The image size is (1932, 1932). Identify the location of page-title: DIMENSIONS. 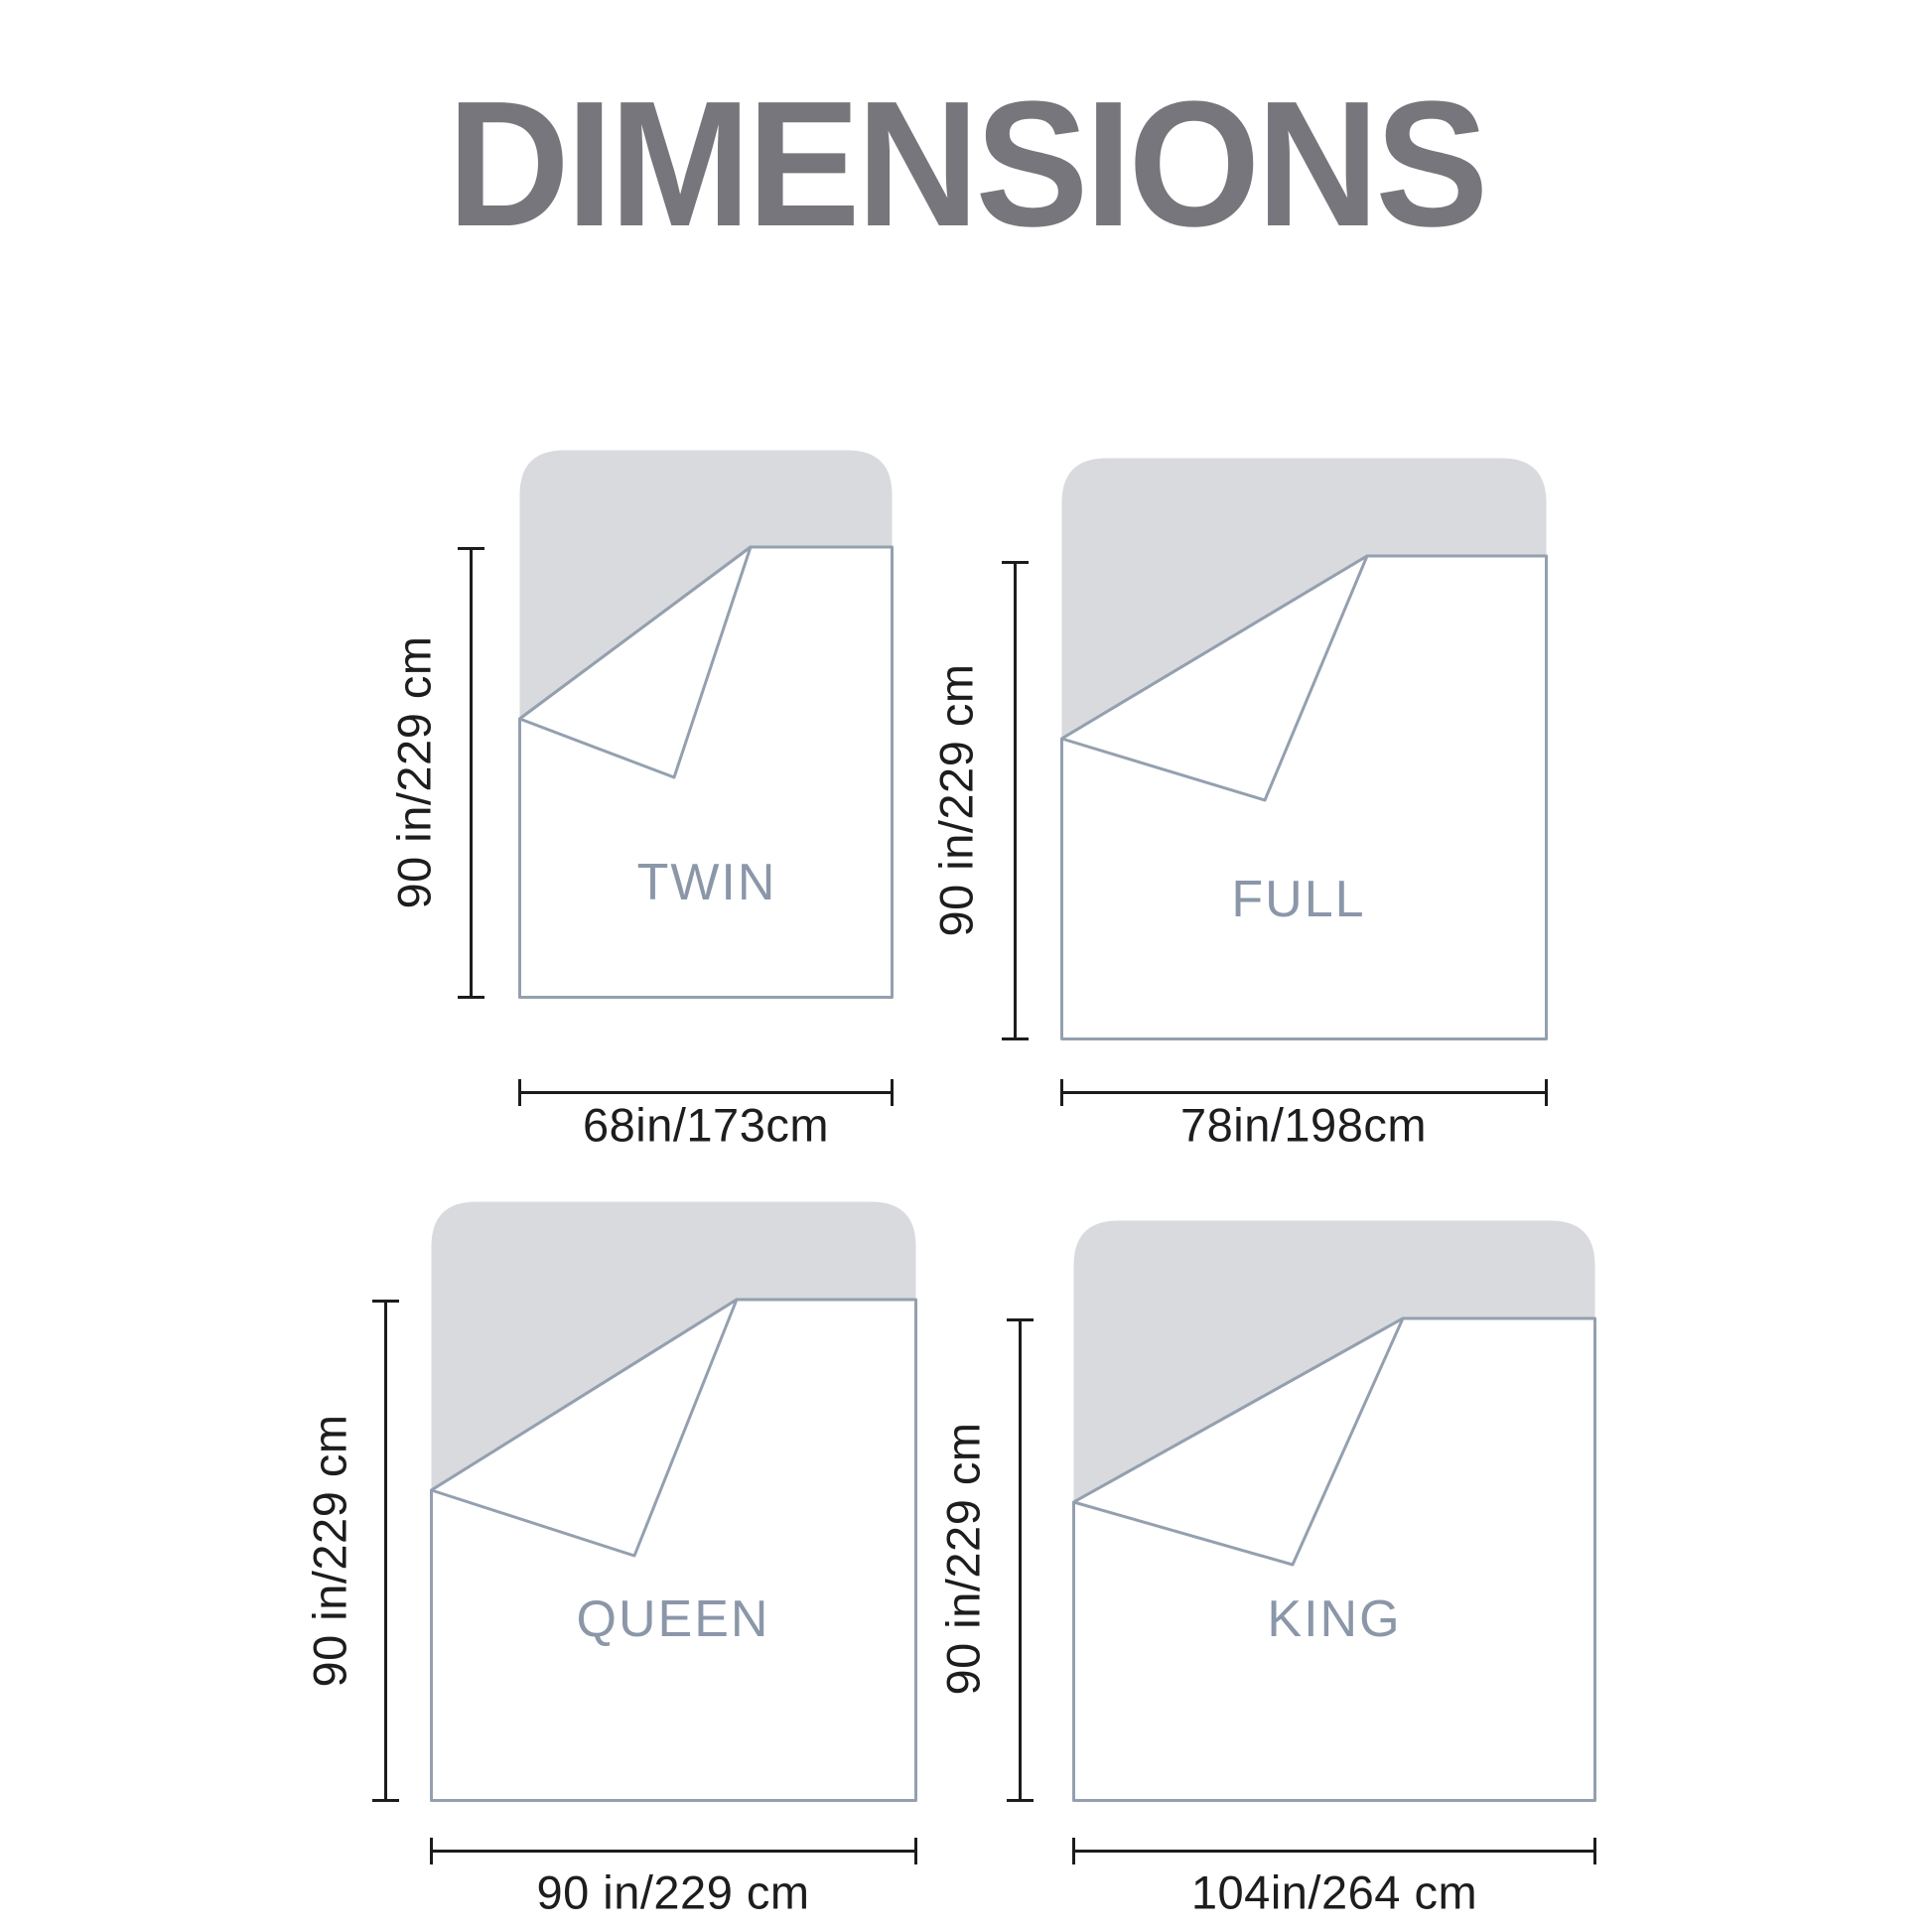
(967, 164).